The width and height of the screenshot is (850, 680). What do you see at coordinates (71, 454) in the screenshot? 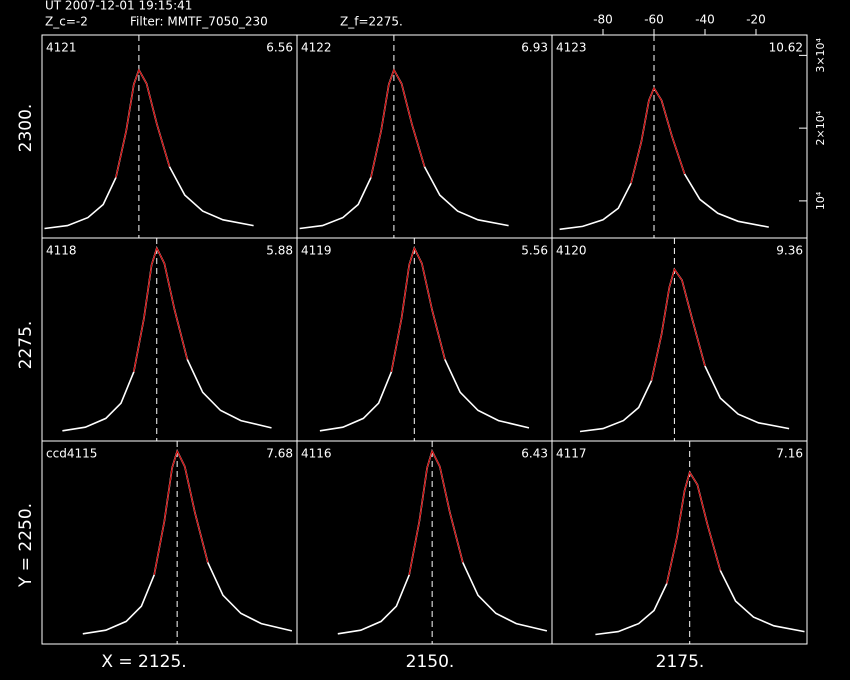
I see `panel-title: ccd4115` at bounding box center [71, 454].